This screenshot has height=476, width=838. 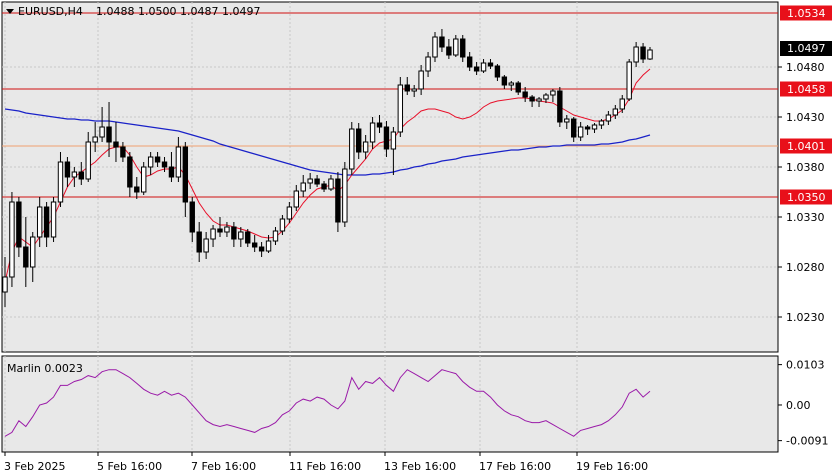 What do you see at coordinates (805, 67) in the screenshot?
I see `price-tick-label: 1.0480` at bounding box center [805, 67].